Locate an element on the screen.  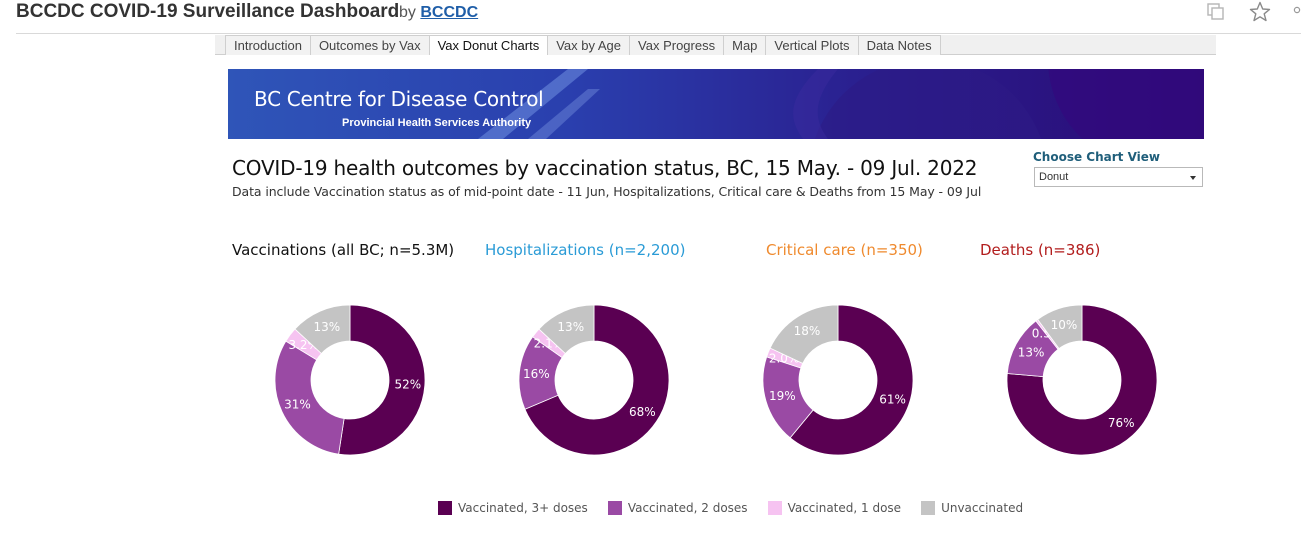
chart-title-vaccinations: Vaccinations (all BC; n=5.3M) is located at coordinates (343, 250).